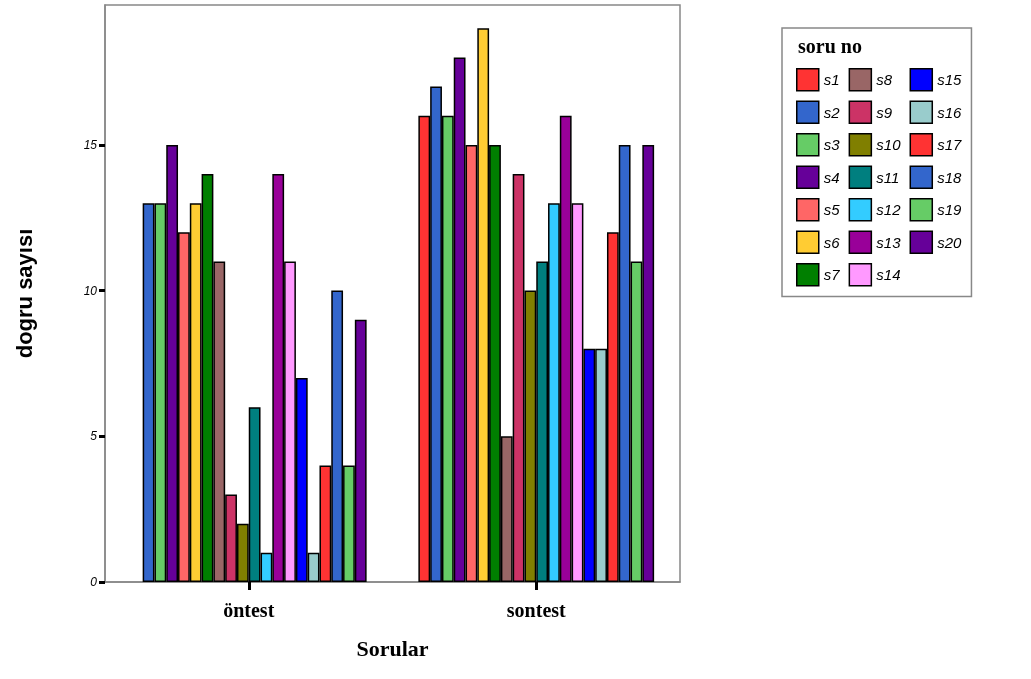 Image resolution: width=1031 pixels, height=679 pixels. What do you see at coordinates (950, 80) in the screenshot?
I see `legend-label: s15` at bounding box center [950, 80].